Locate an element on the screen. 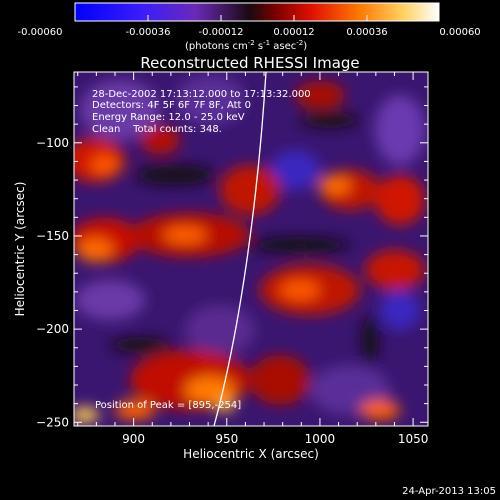 This screenshot has width=500, height=500. y-tick-label: −100 is located at coordinates (52, 143).